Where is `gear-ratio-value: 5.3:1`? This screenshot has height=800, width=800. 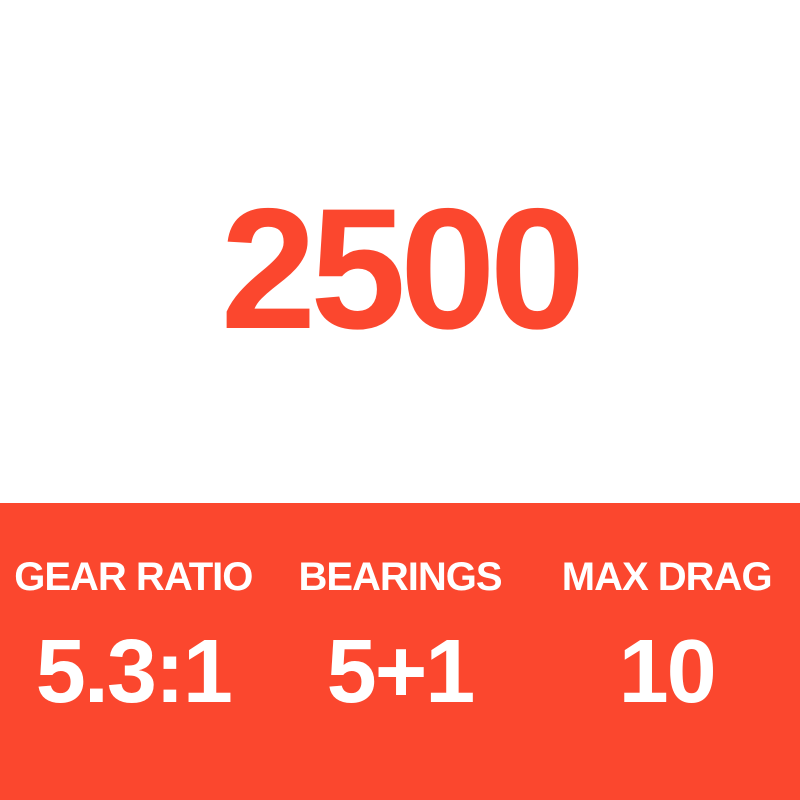 gear-ratio-value: 5.3:1 is located at coordinates (134, 672).